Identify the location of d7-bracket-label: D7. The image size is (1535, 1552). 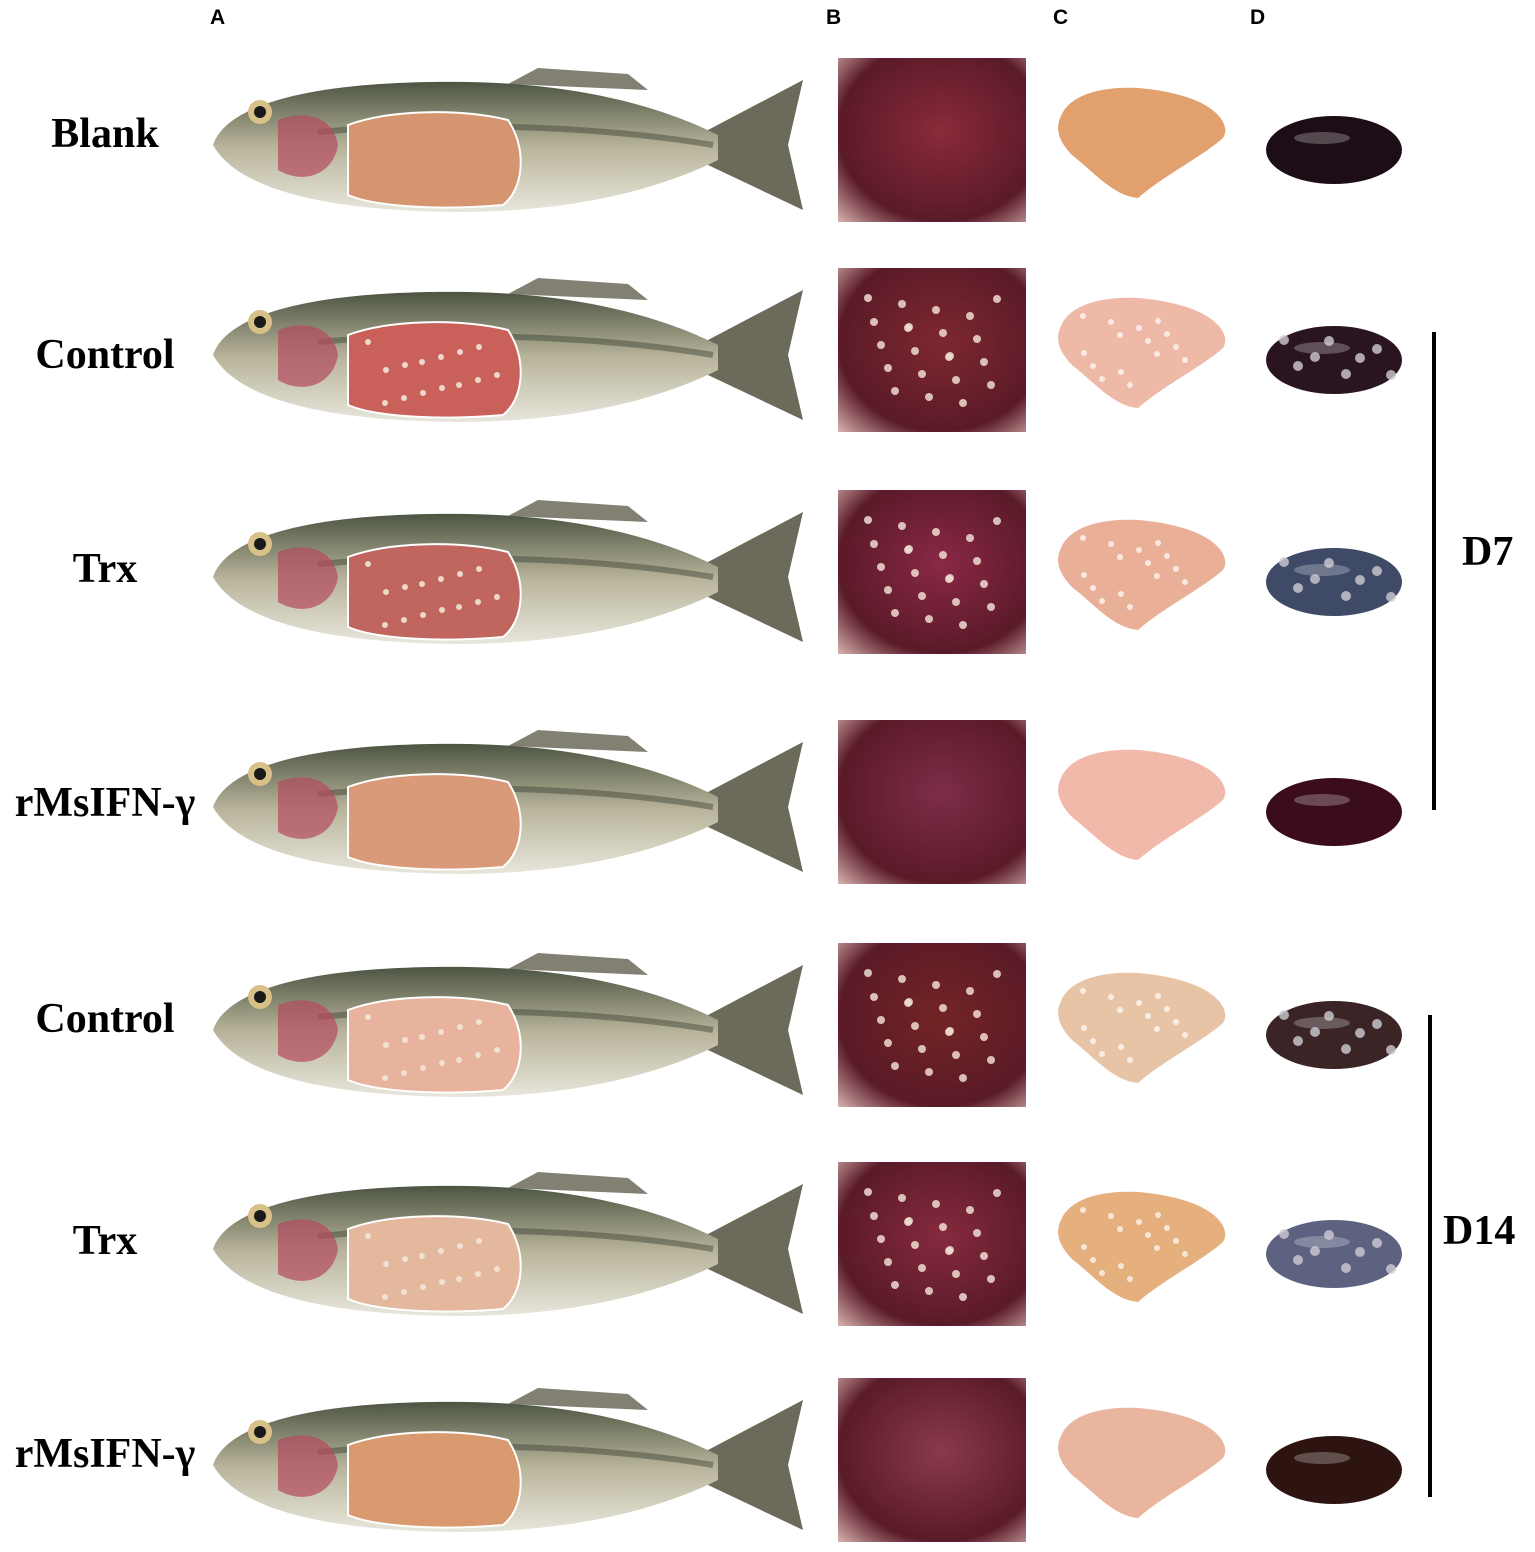
(1488, 552).